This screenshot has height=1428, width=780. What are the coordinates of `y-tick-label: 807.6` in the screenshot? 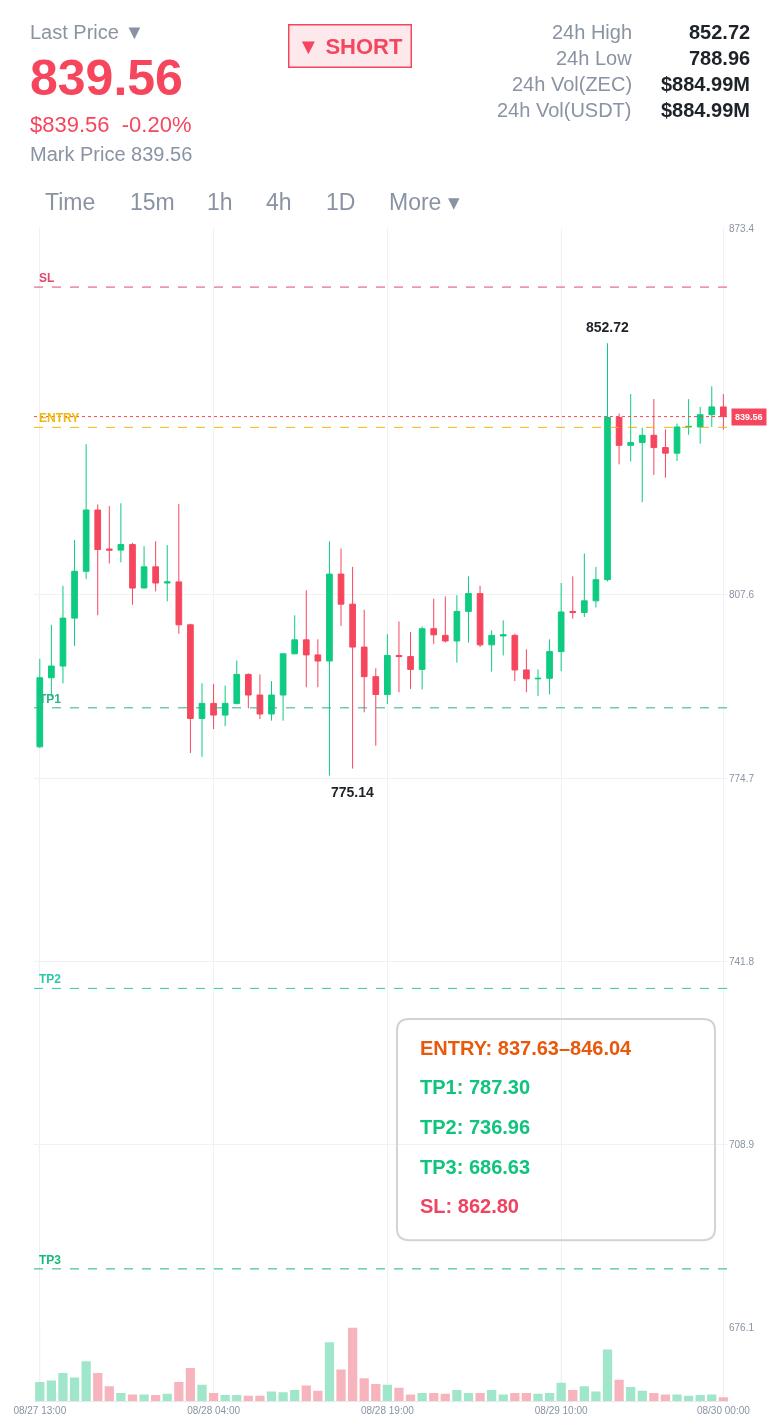 It's located at (742, 595).